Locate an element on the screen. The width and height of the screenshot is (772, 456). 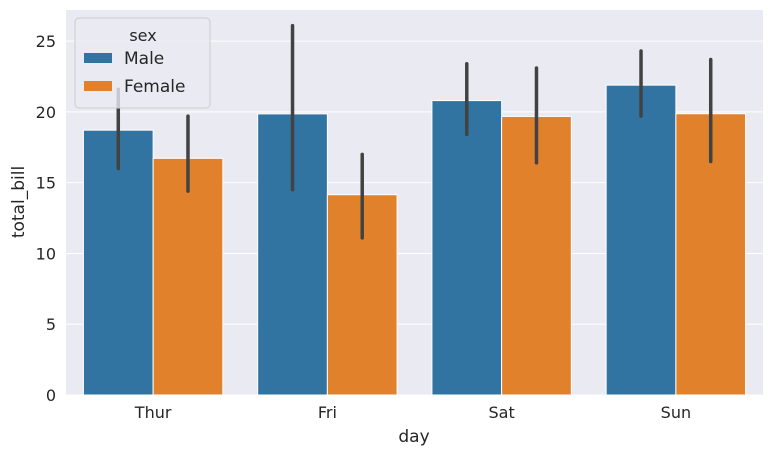
y-tick-label: 25 is located at coordinates (46, 41).